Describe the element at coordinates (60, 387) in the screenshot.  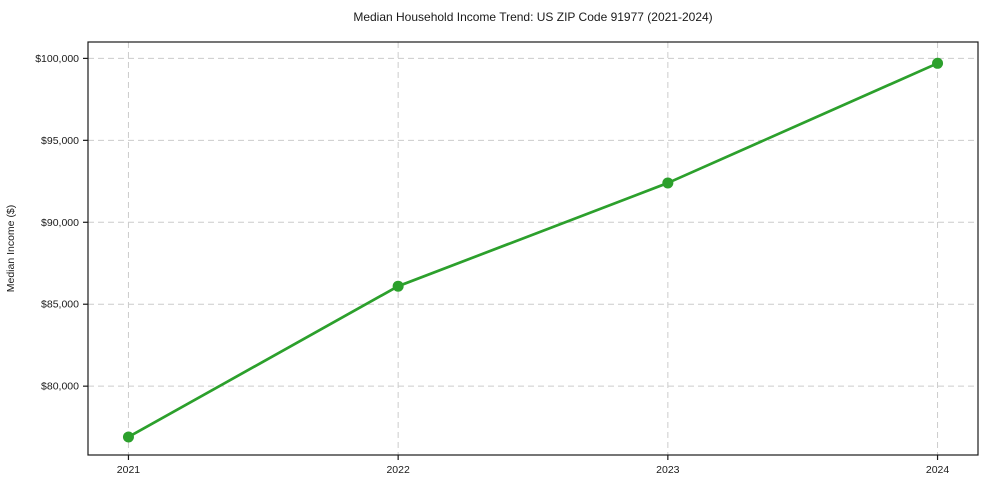
I see `y-tick-label: $80,000` at that location.